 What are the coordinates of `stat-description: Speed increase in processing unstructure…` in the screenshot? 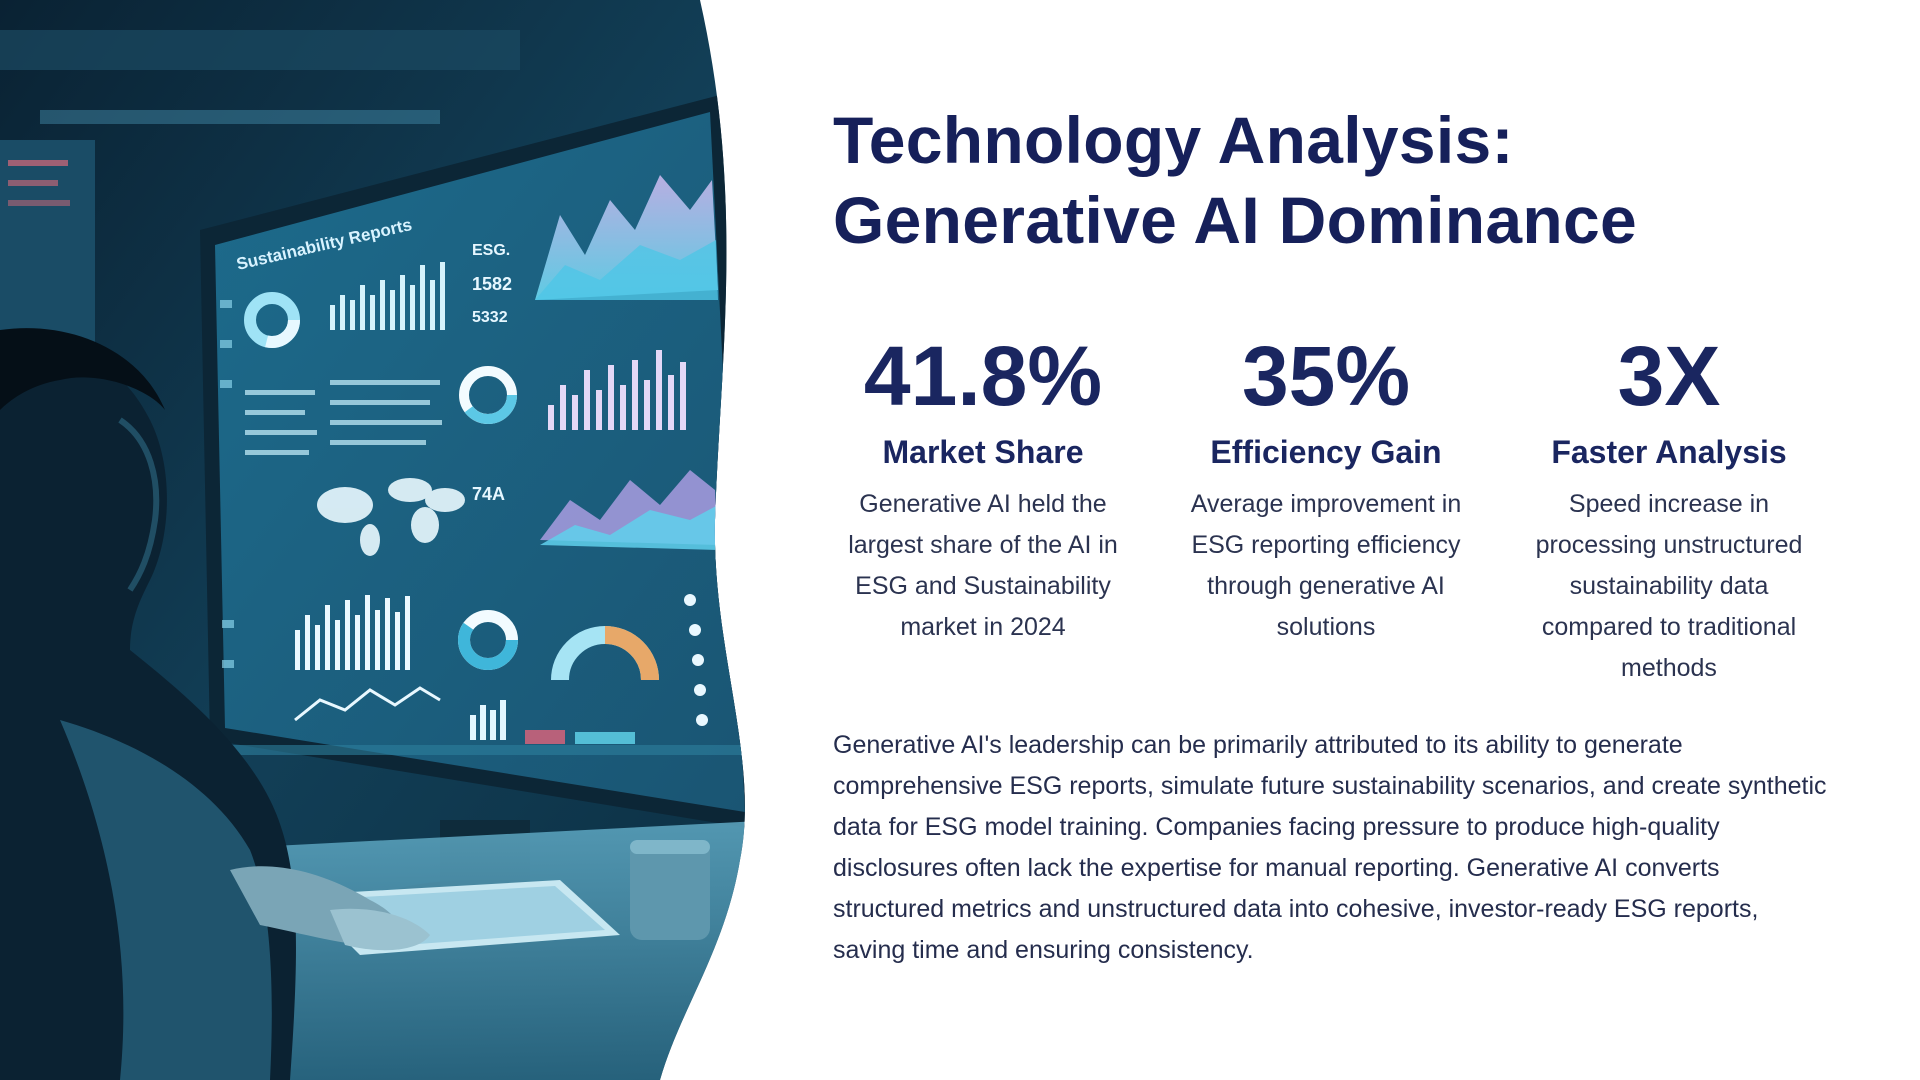 It's located at (1669, 586).